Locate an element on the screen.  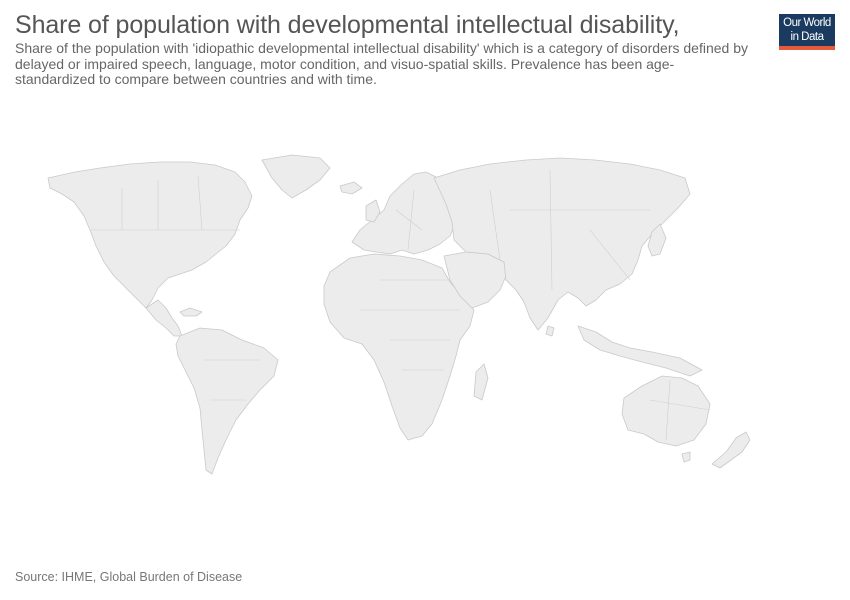
logo-line-1: Our World is located at coordinates (807, 23).